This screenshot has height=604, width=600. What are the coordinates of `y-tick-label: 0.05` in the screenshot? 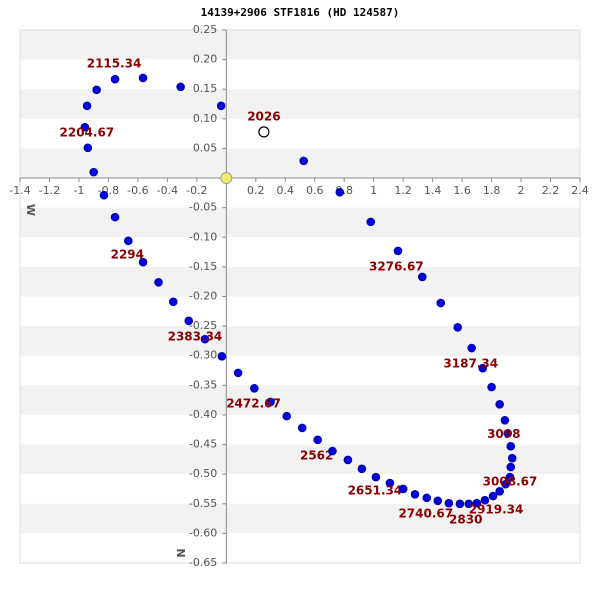 It's located at (205, 147).